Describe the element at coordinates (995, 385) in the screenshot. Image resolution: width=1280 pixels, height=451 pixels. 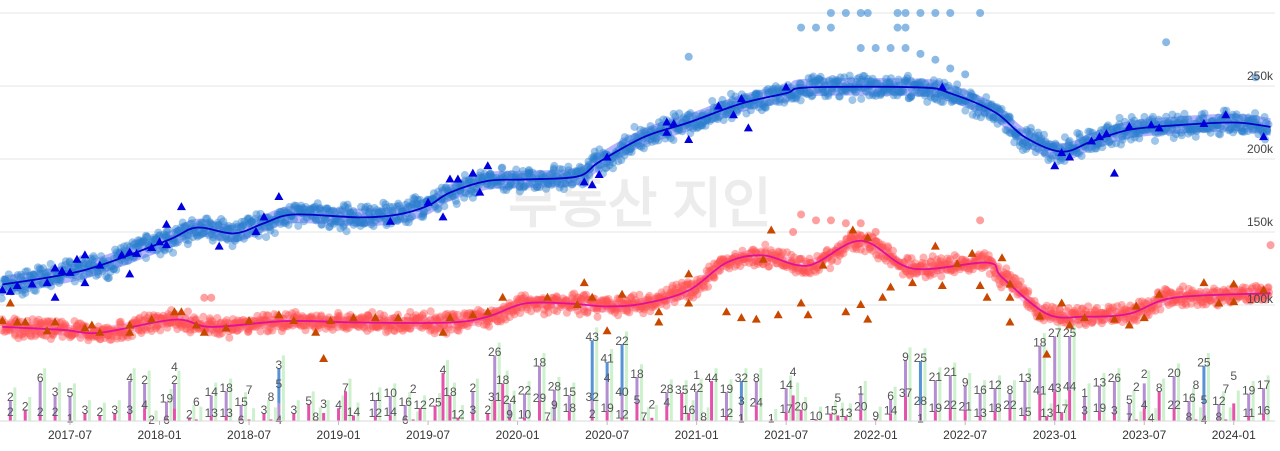
I see `volume-label: 12` at that location.